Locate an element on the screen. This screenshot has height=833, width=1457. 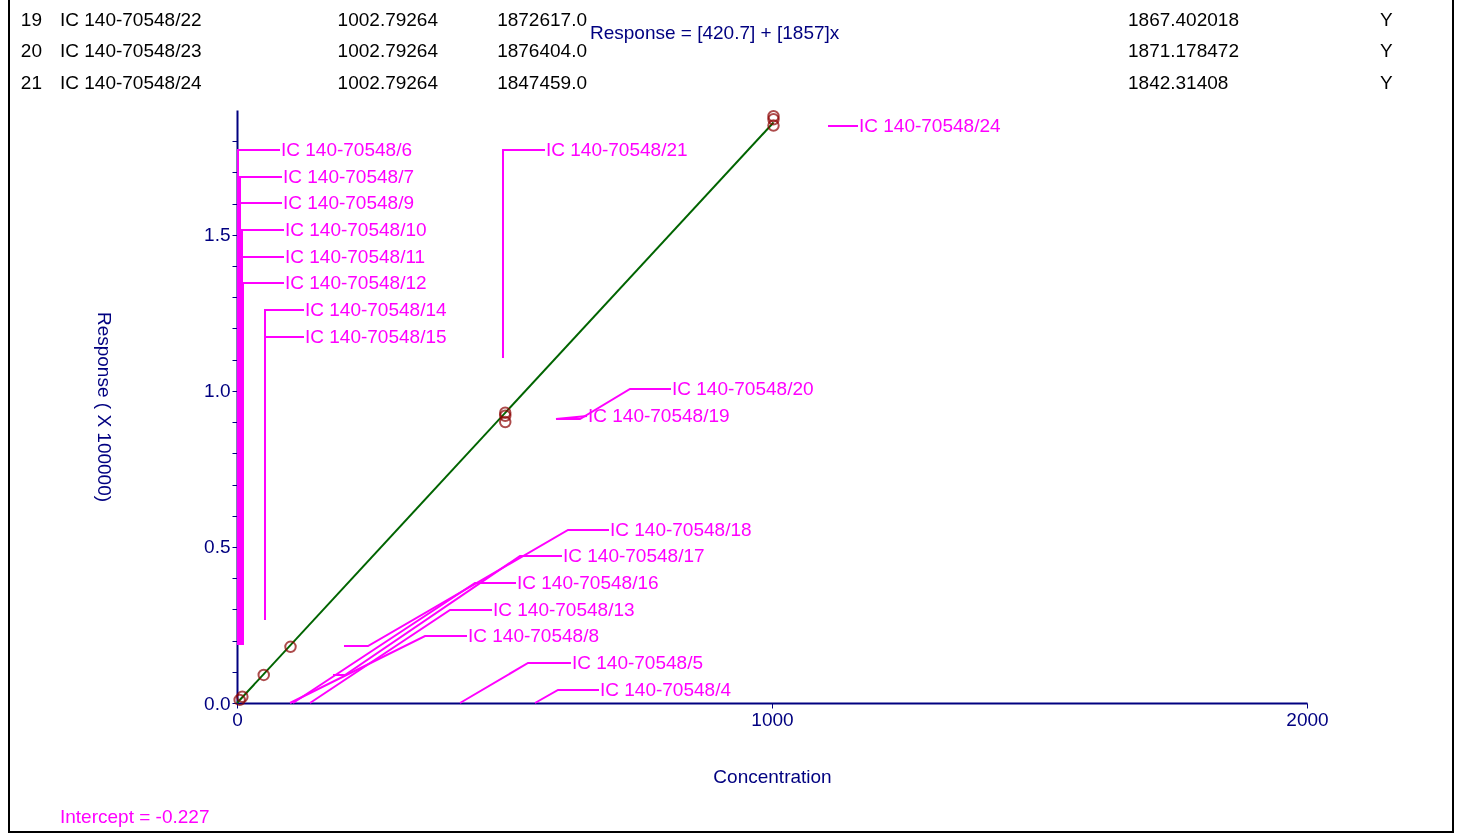
y-axis-title: Response ( X 100000) is located at coordinates (105, 407).